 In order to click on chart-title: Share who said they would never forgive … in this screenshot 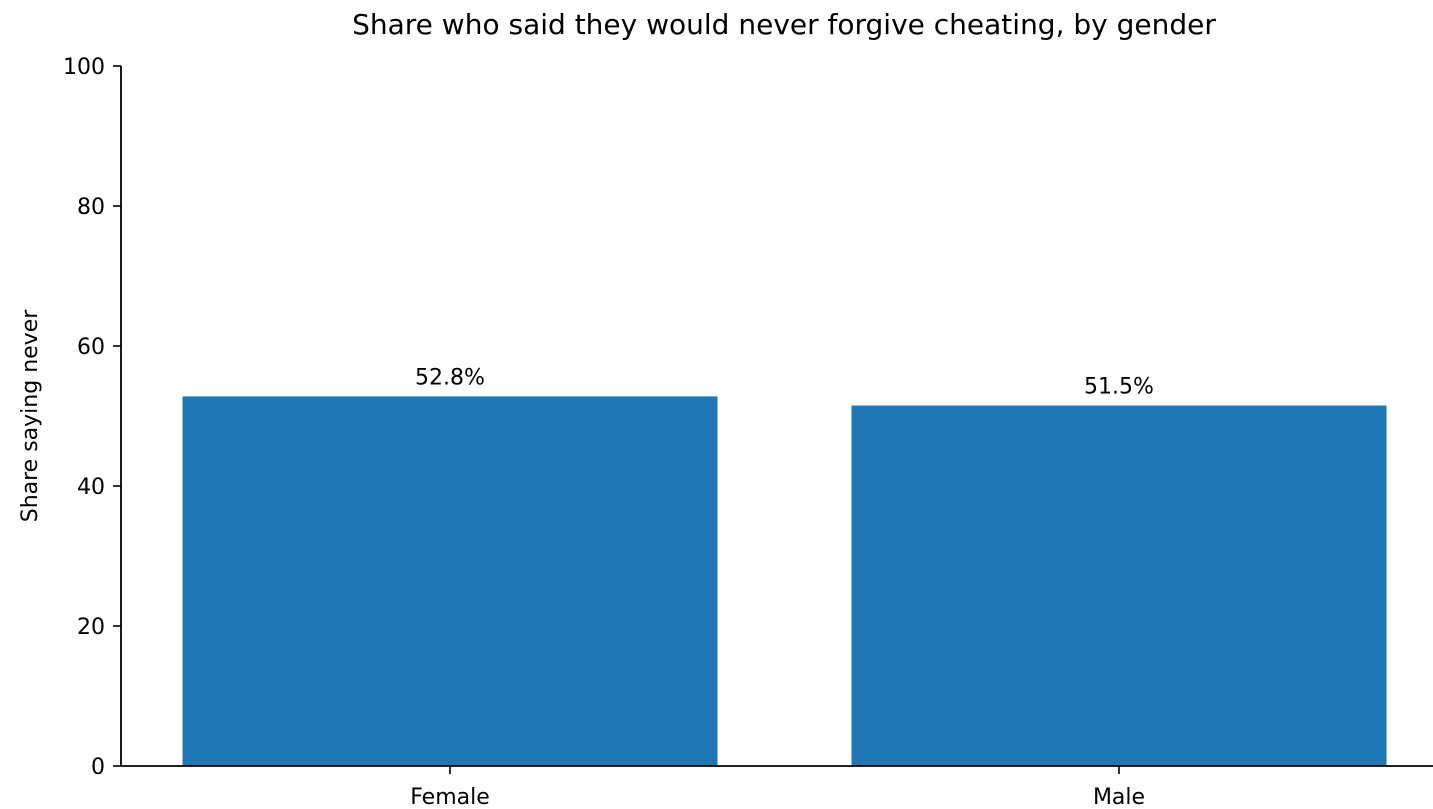, I will do `click(784, 24)`.